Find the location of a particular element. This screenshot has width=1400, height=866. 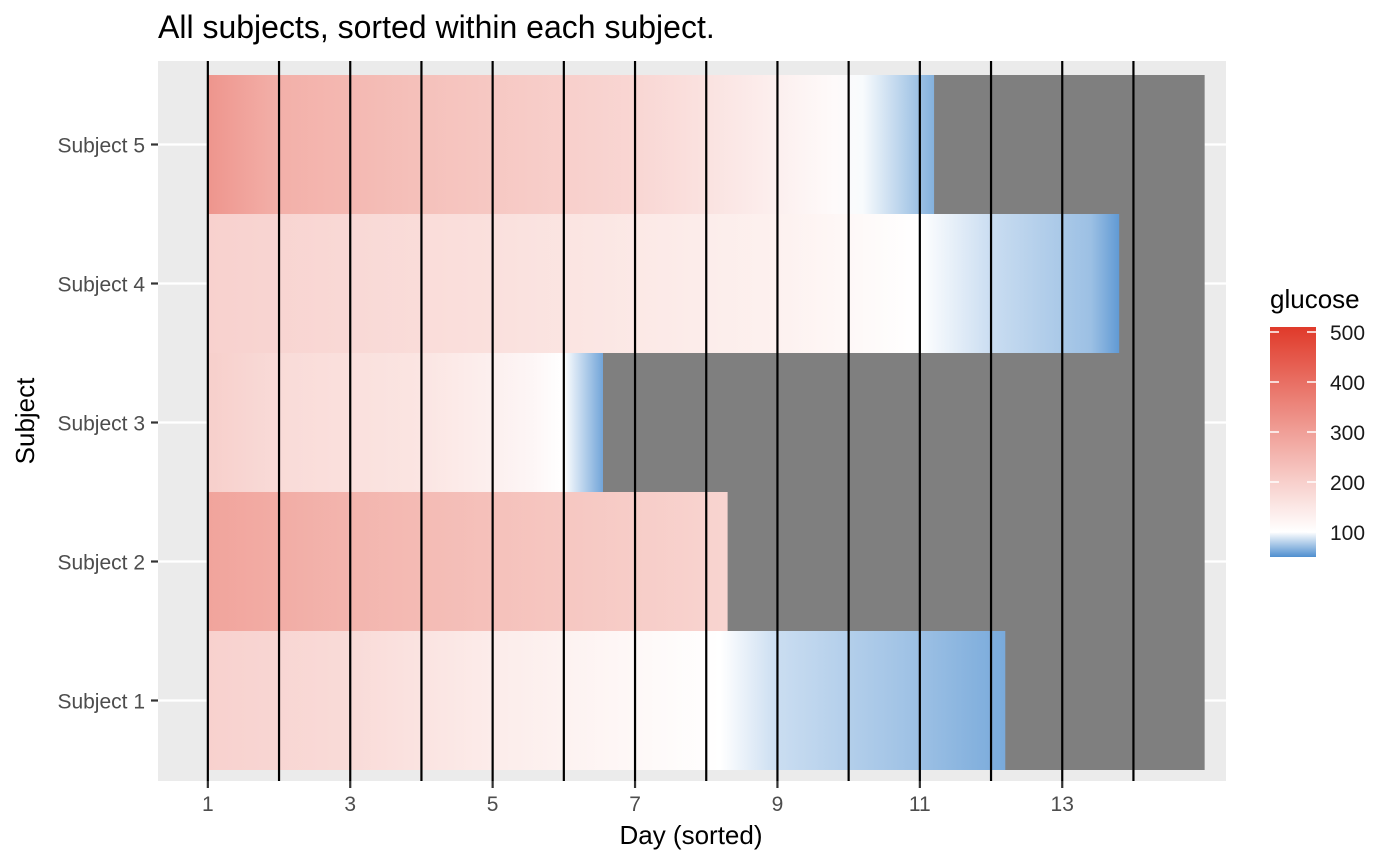

x-axis-title: Day (sorted) is located at coordinates (690, 835).